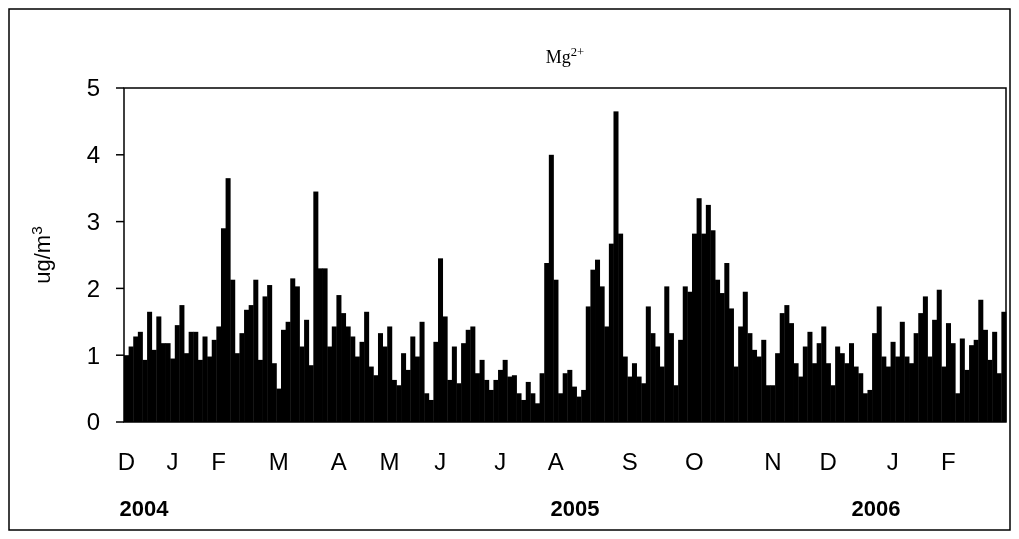 The image size is (1019, 539). I want to click on x-tick-label: O, so click(694, 461).